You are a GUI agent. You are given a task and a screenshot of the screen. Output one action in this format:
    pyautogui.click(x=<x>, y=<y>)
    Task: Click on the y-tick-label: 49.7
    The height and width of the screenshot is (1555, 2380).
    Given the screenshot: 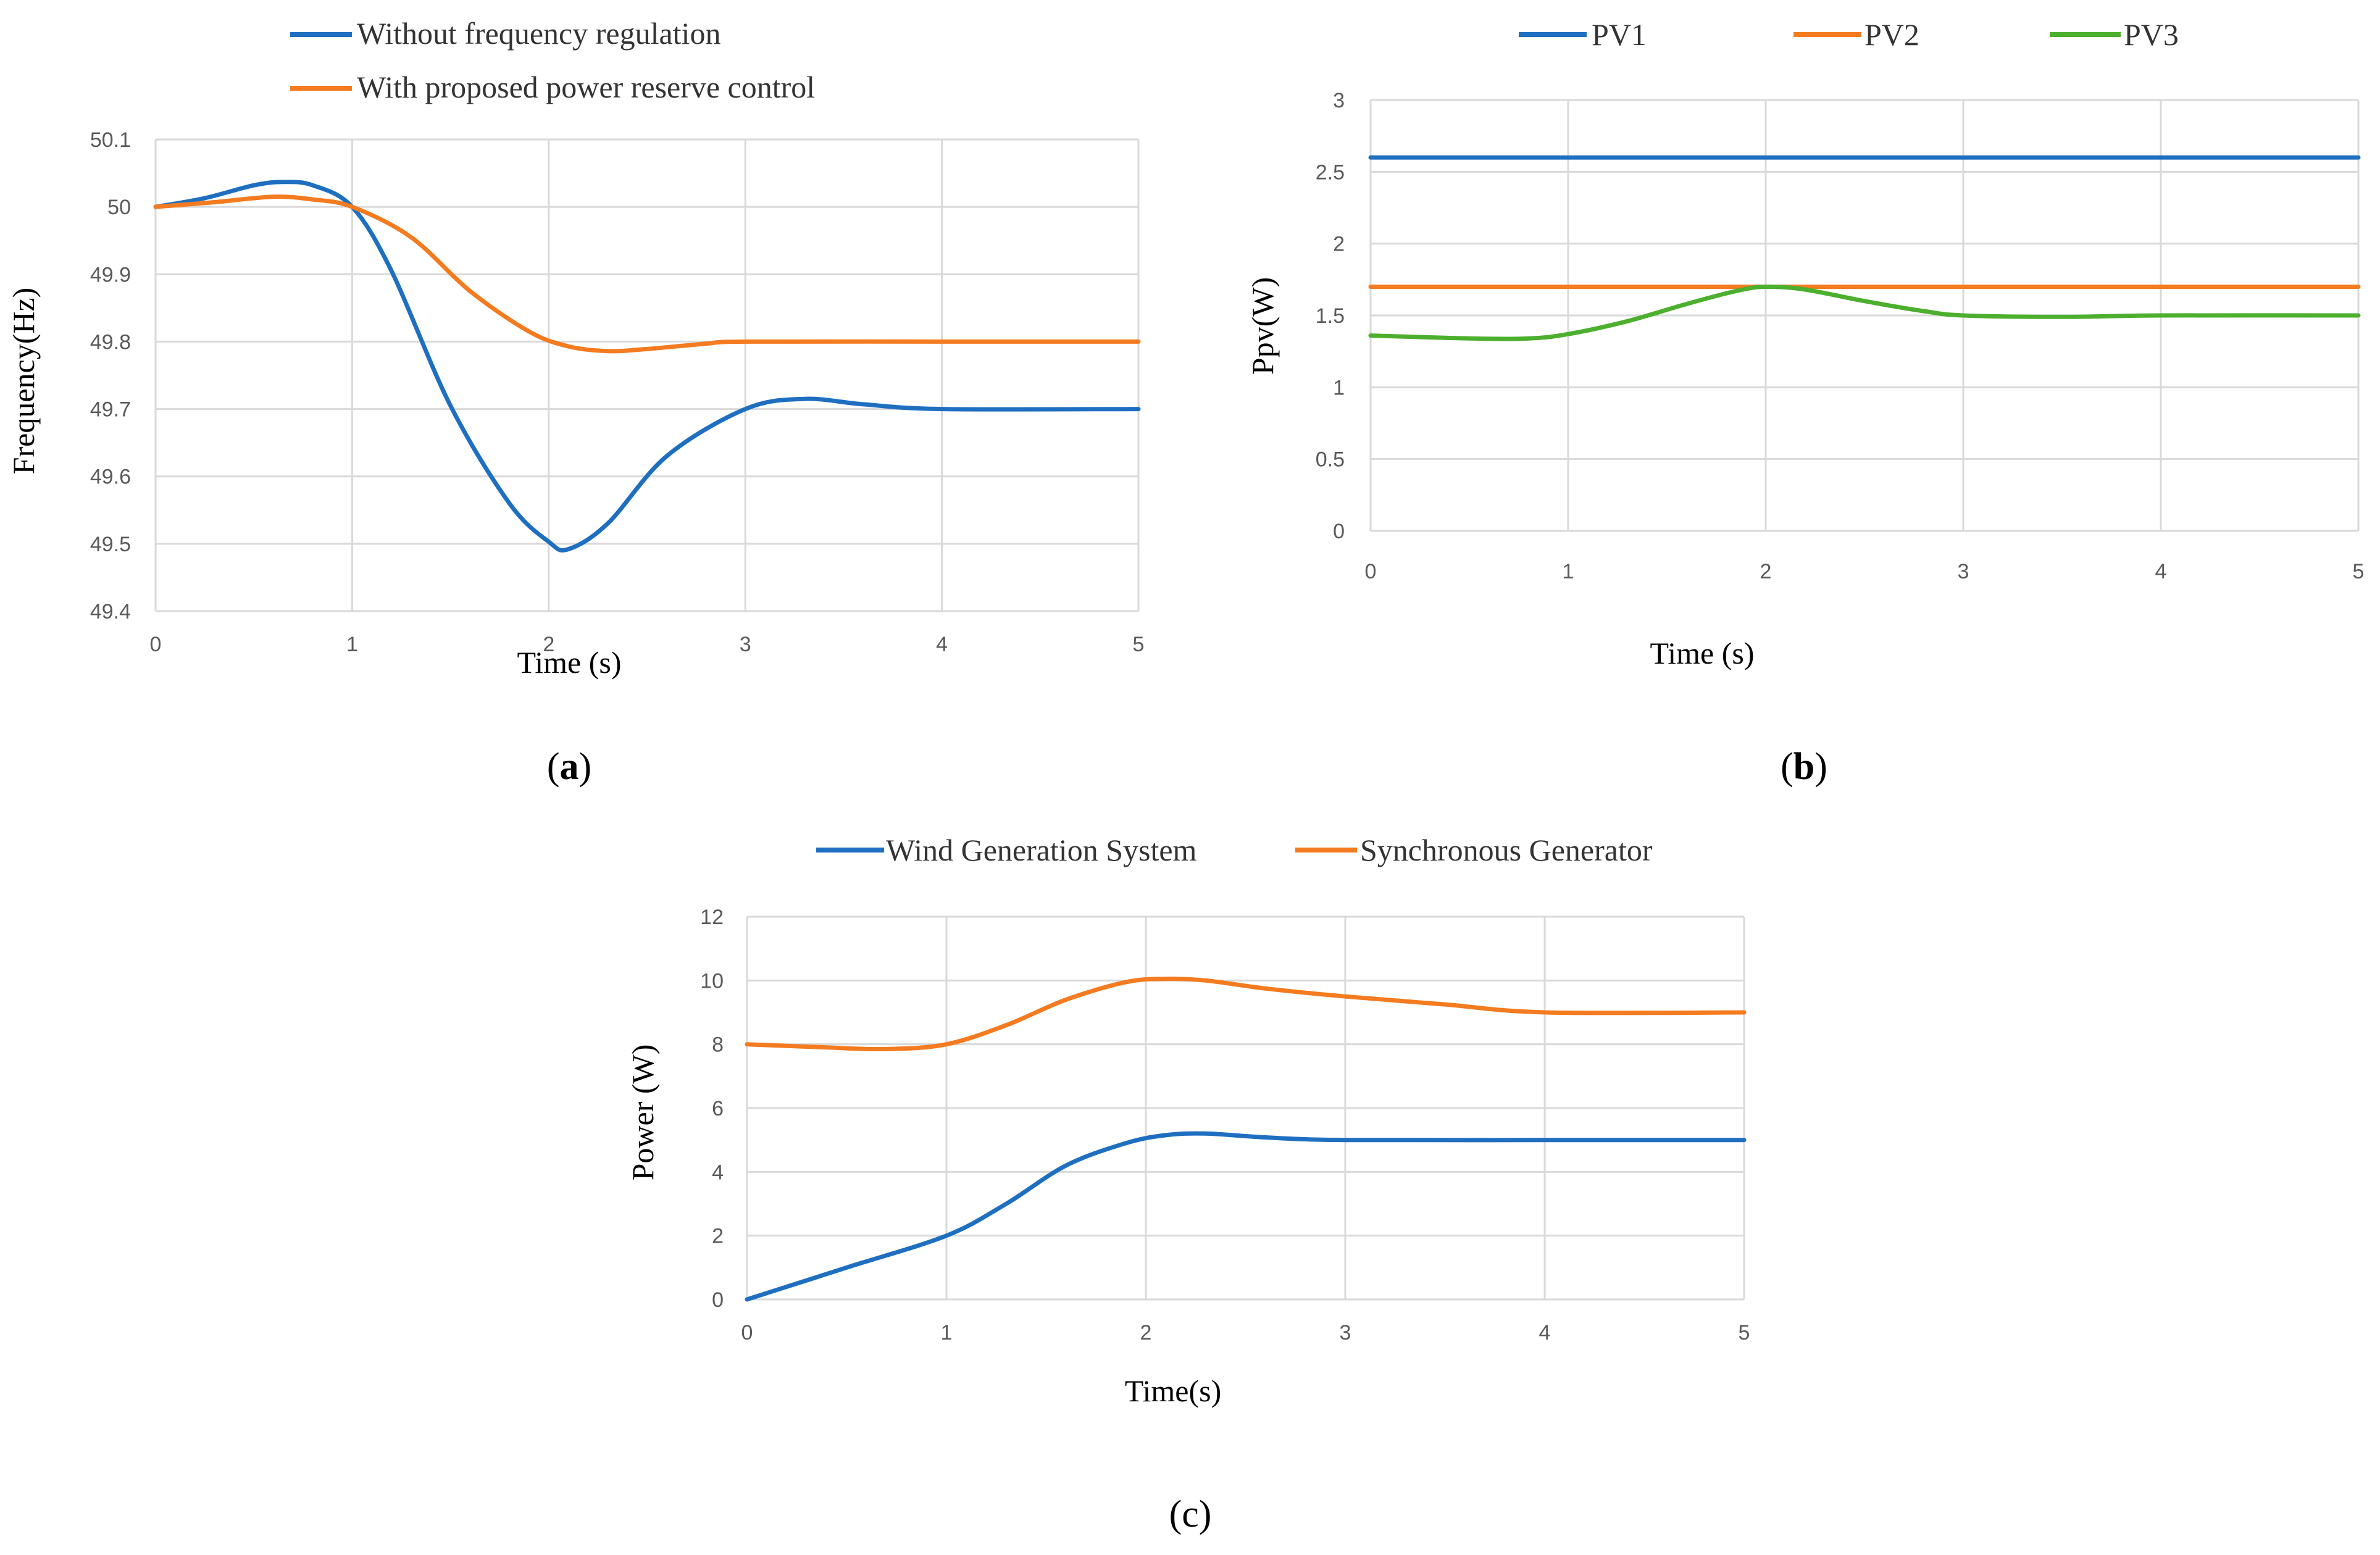 What is the action you would take?
    pyautogui.click(x=111, y=410)
    